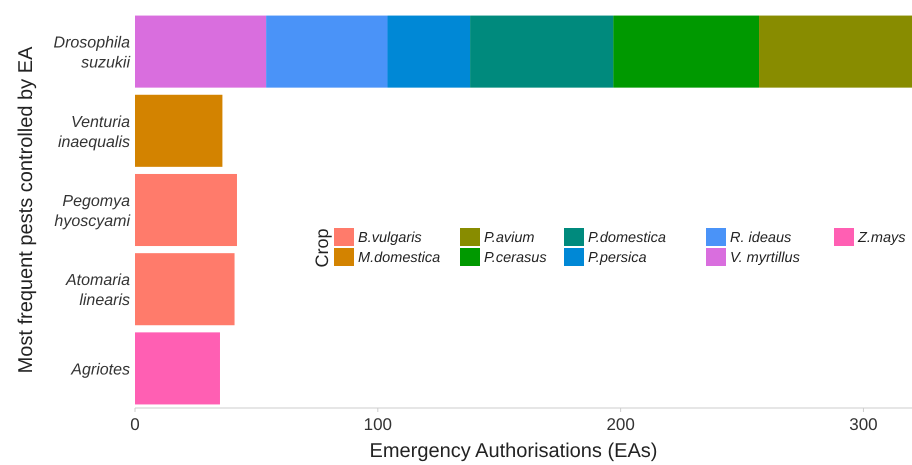 This screenshot has height=465, width=912. Describe the element at coordinates (863, 424) in the screenshot. I see `x-tick-label: 300` at that location.